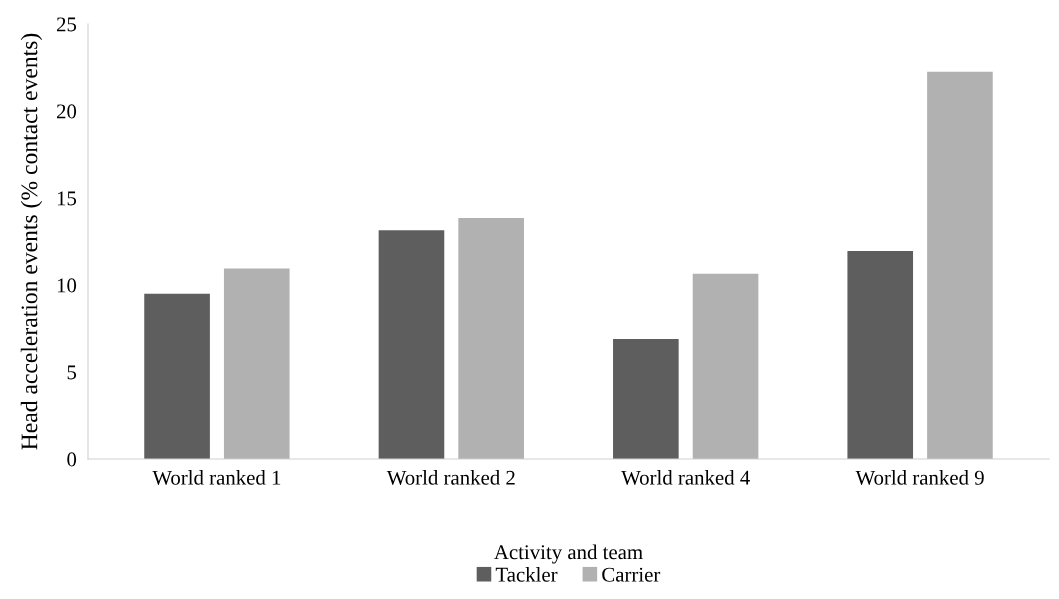 This screenshot has height=599, width=1059. I want to click on x-tick-label: World ranked 1, so click(216, 477).